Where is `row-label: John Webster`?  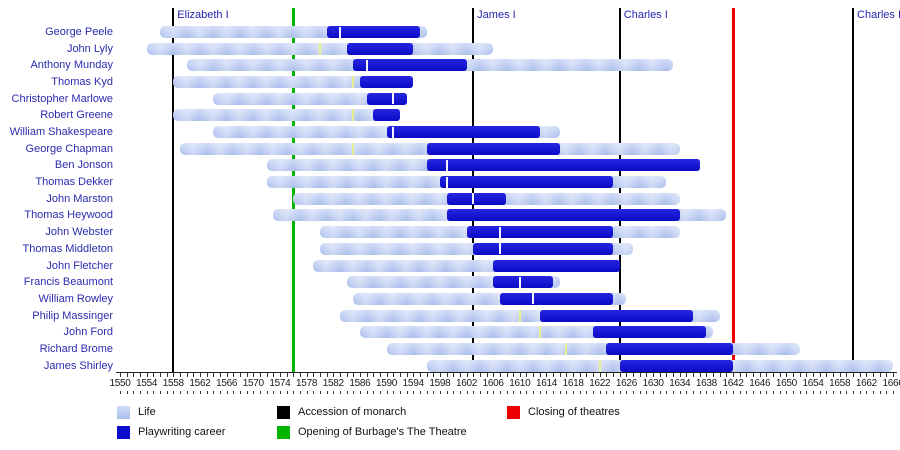
row-label: John Webster is located at coordinates (79, 232).